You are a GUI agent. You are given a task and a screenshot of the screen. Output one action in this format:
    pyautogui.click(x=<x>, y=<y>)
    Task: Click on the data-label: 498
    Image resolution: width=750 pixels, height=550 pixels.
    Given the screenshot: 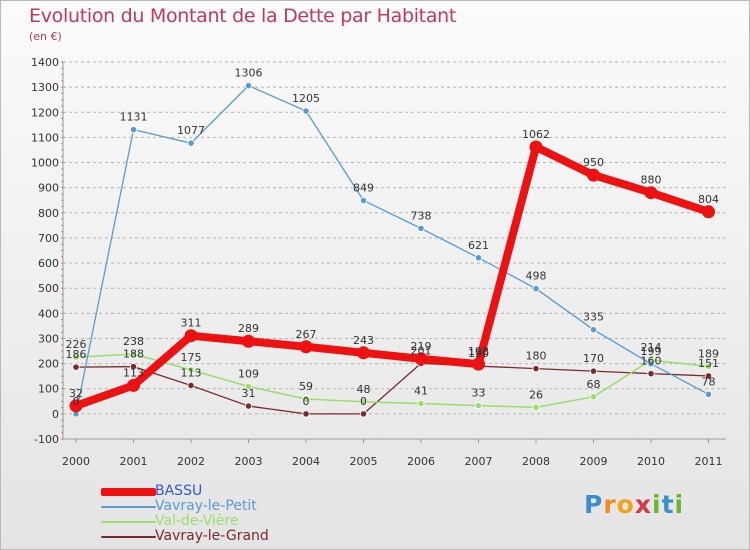 What is the action you would take?
    pyautogui.click(x=536, y=276)
    